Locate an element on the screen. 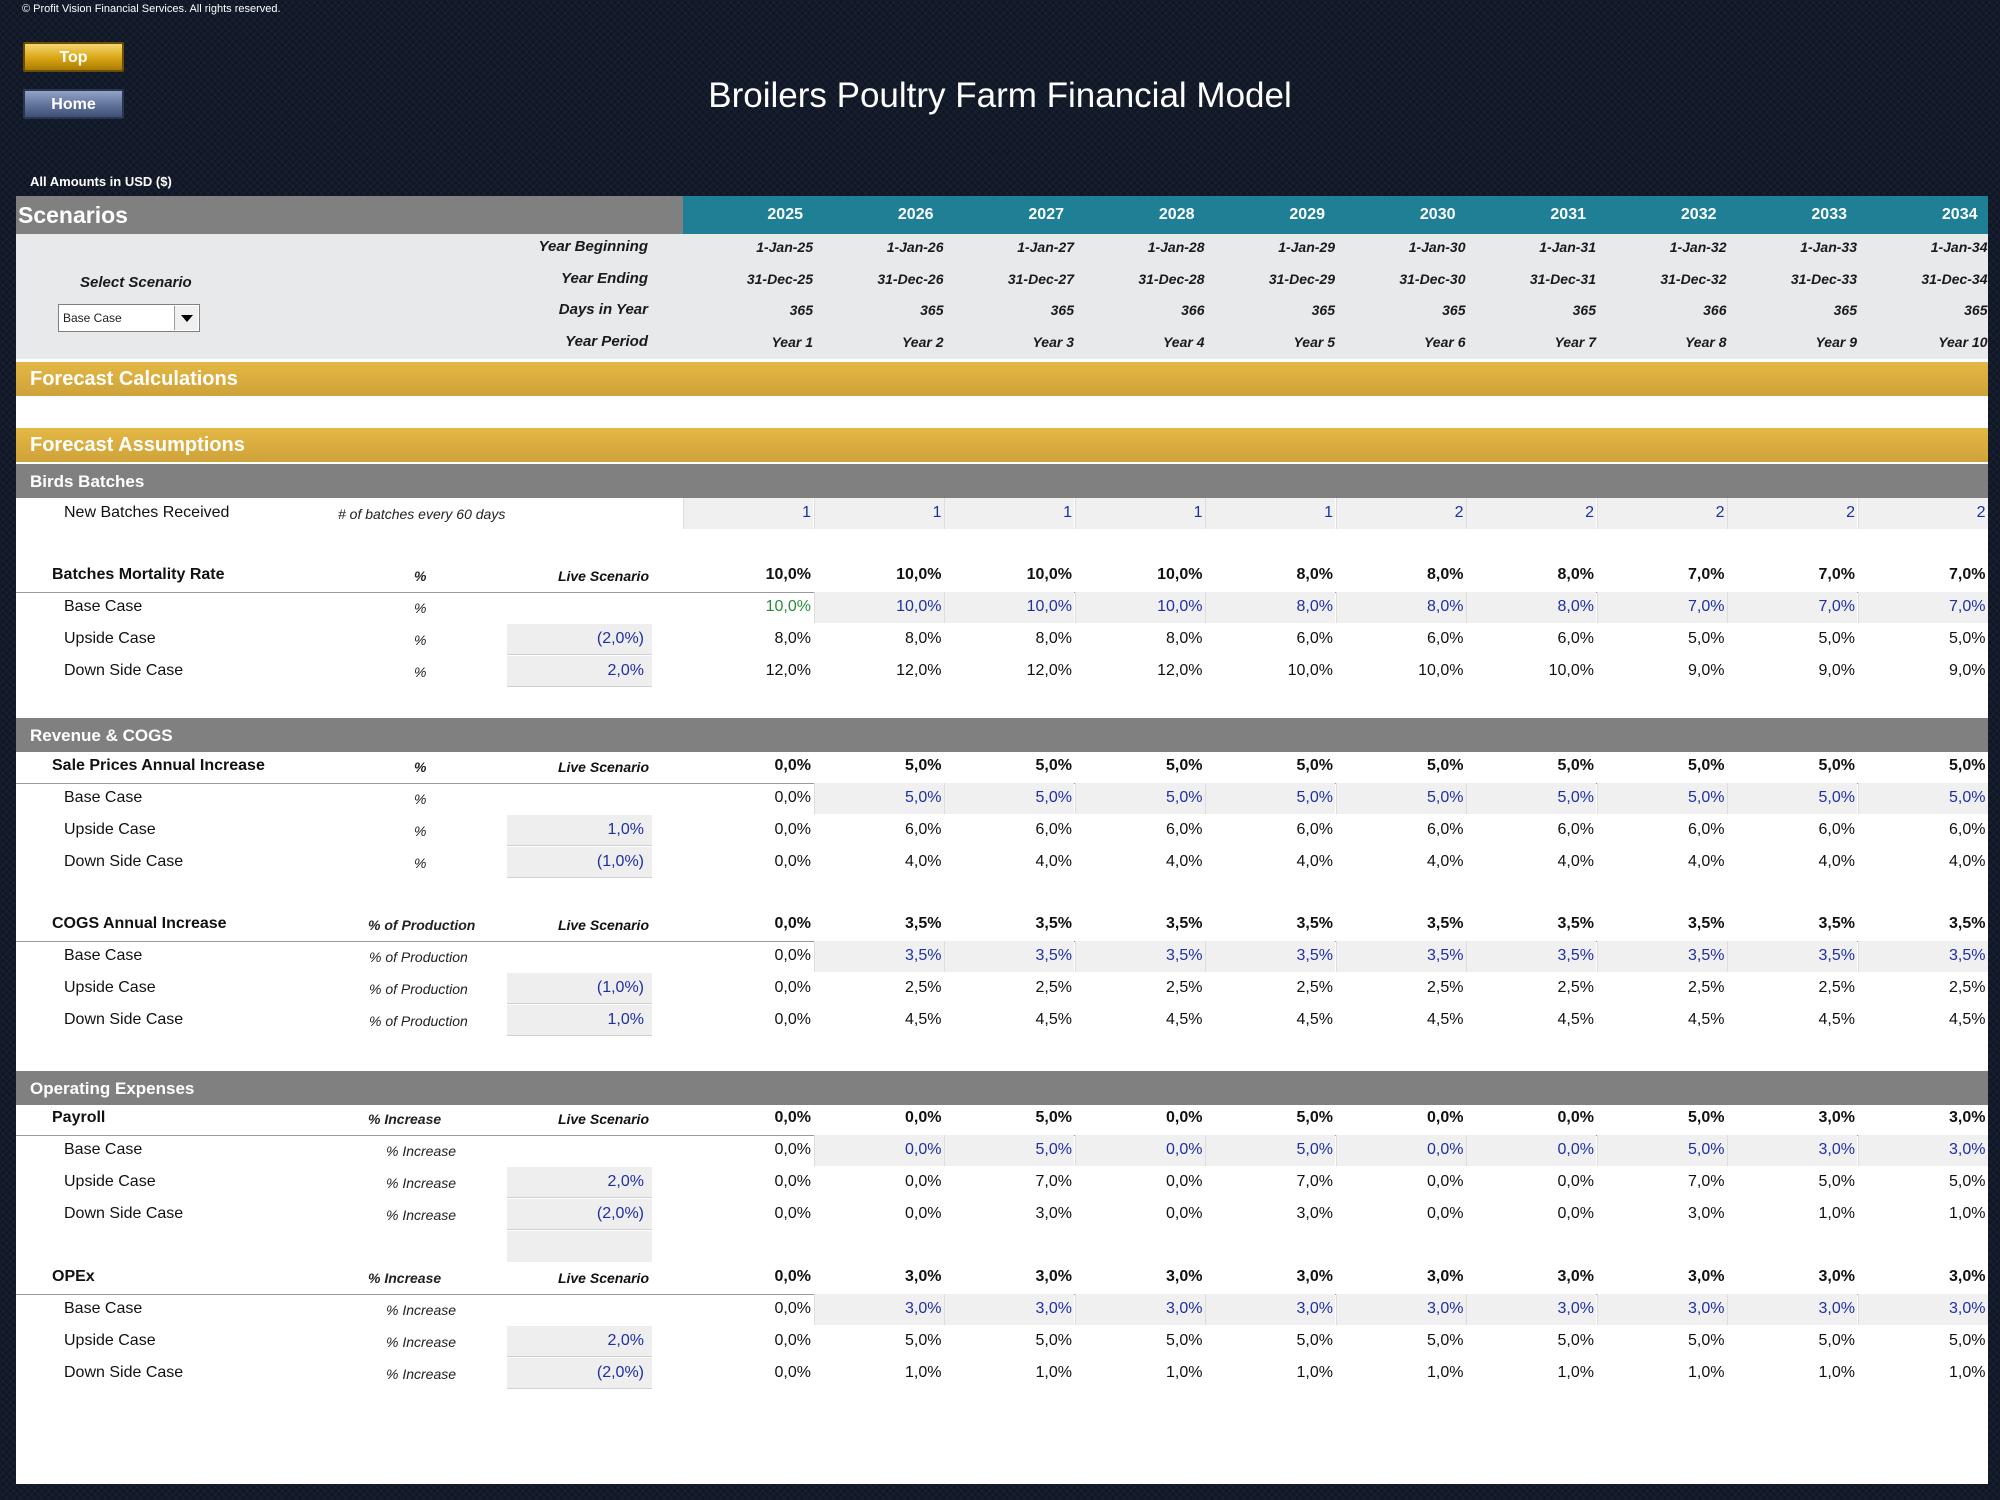  case-adjustment-value: (1,0%) is located at coordinates (620, 861).